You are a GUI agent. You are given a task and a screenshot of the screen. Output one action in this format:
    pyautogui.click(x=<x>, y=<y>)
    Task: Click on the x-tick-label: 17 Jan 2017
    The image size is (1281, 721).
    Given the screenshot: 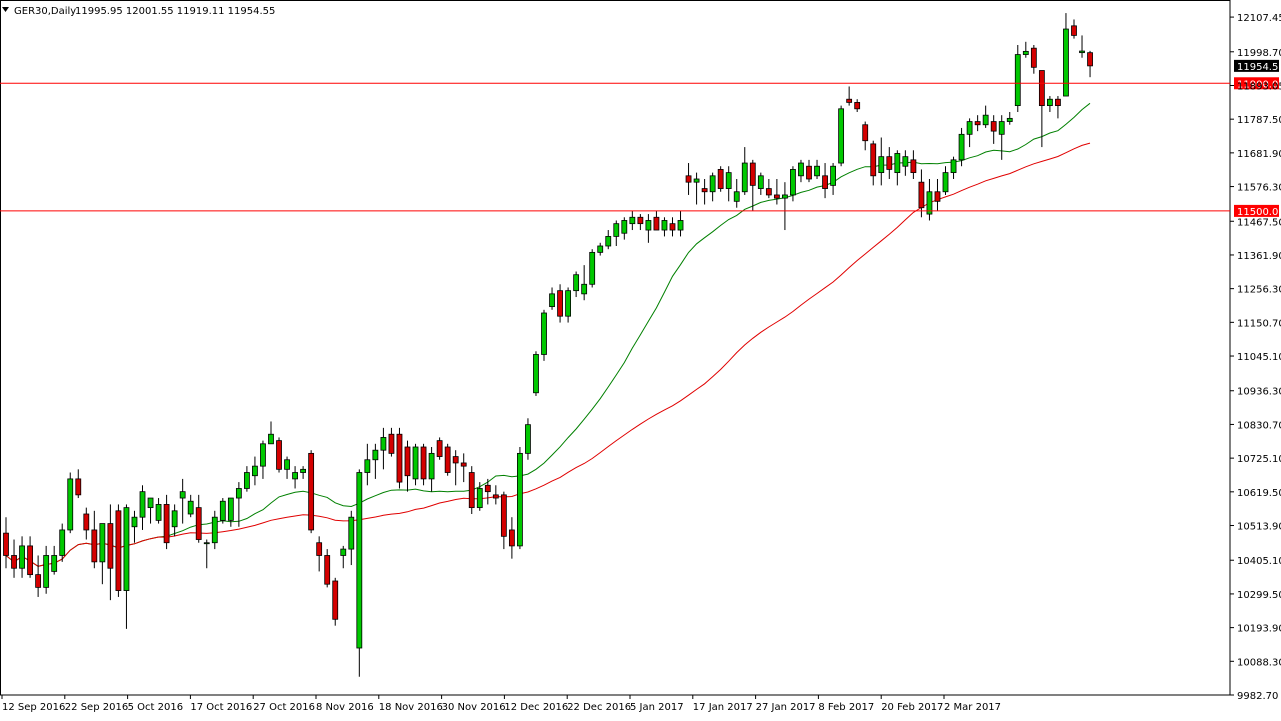 What is the action you would take?
    pyautogui.click(x=723, y=707)
    